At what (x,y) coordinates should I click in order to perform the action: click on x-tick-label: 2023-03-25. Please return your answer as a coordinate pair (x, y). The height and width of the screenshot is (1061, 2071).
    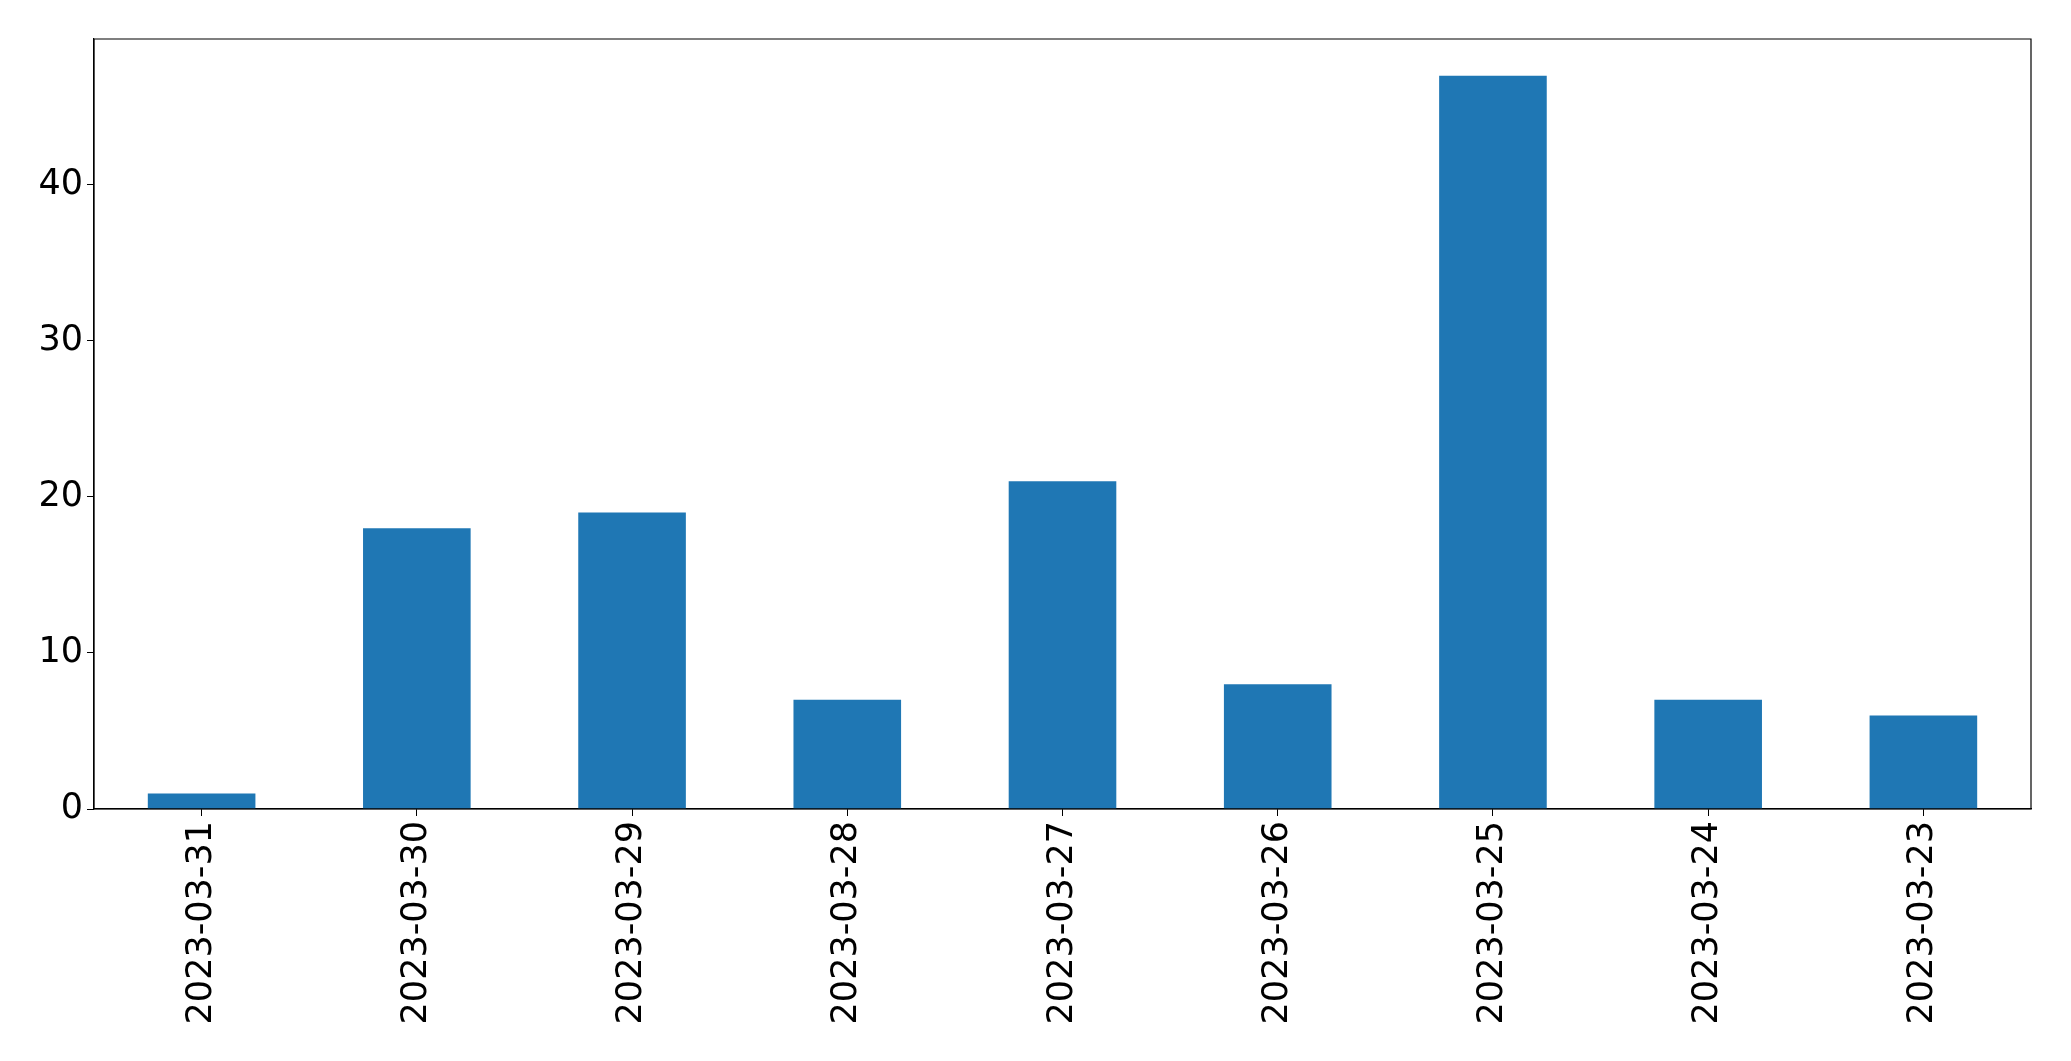
    Looking at the image, I should click on (1490, 923).